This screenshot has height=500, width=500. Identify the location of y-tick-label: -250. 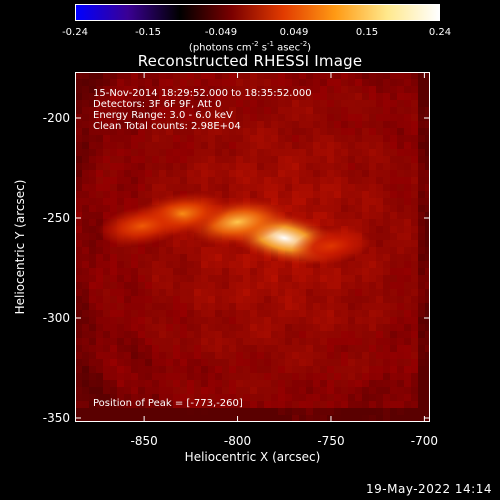
(56, 218).